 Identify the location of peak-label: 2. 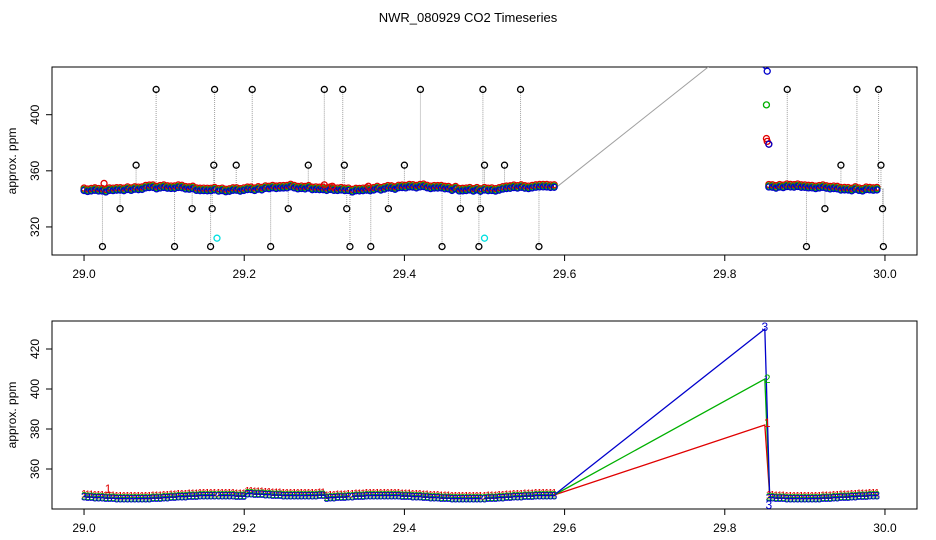
(767, 379).